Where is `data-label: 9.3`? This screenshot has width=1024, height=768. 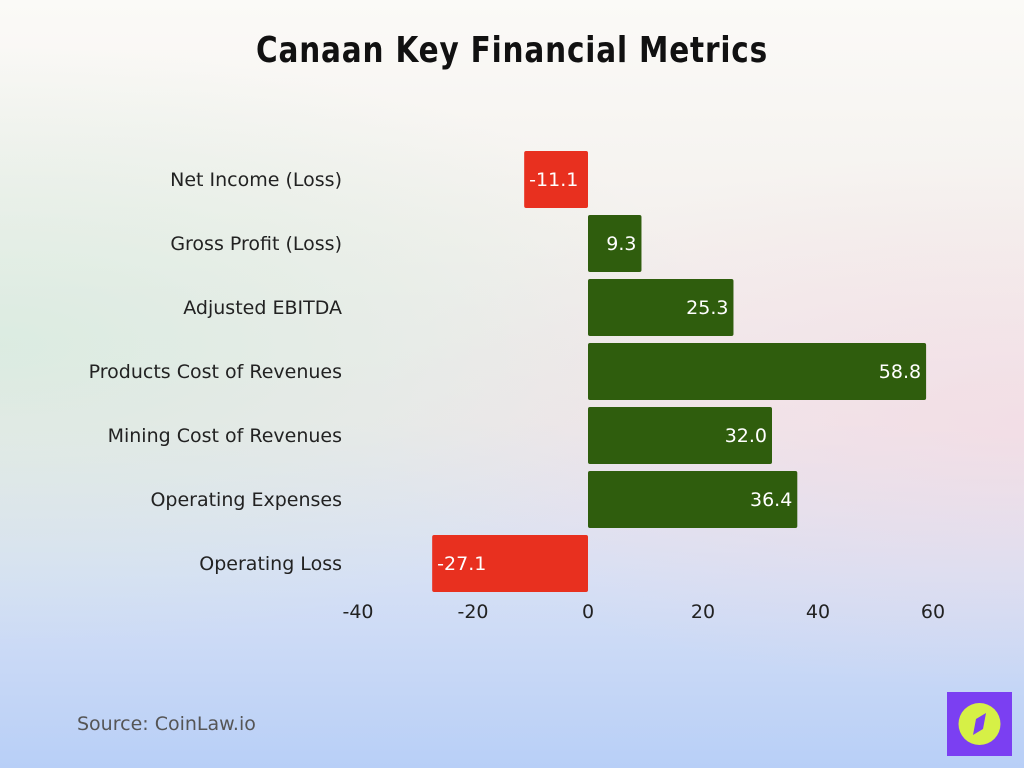
data-label: 9.3 is located at coordinates (621, 244).